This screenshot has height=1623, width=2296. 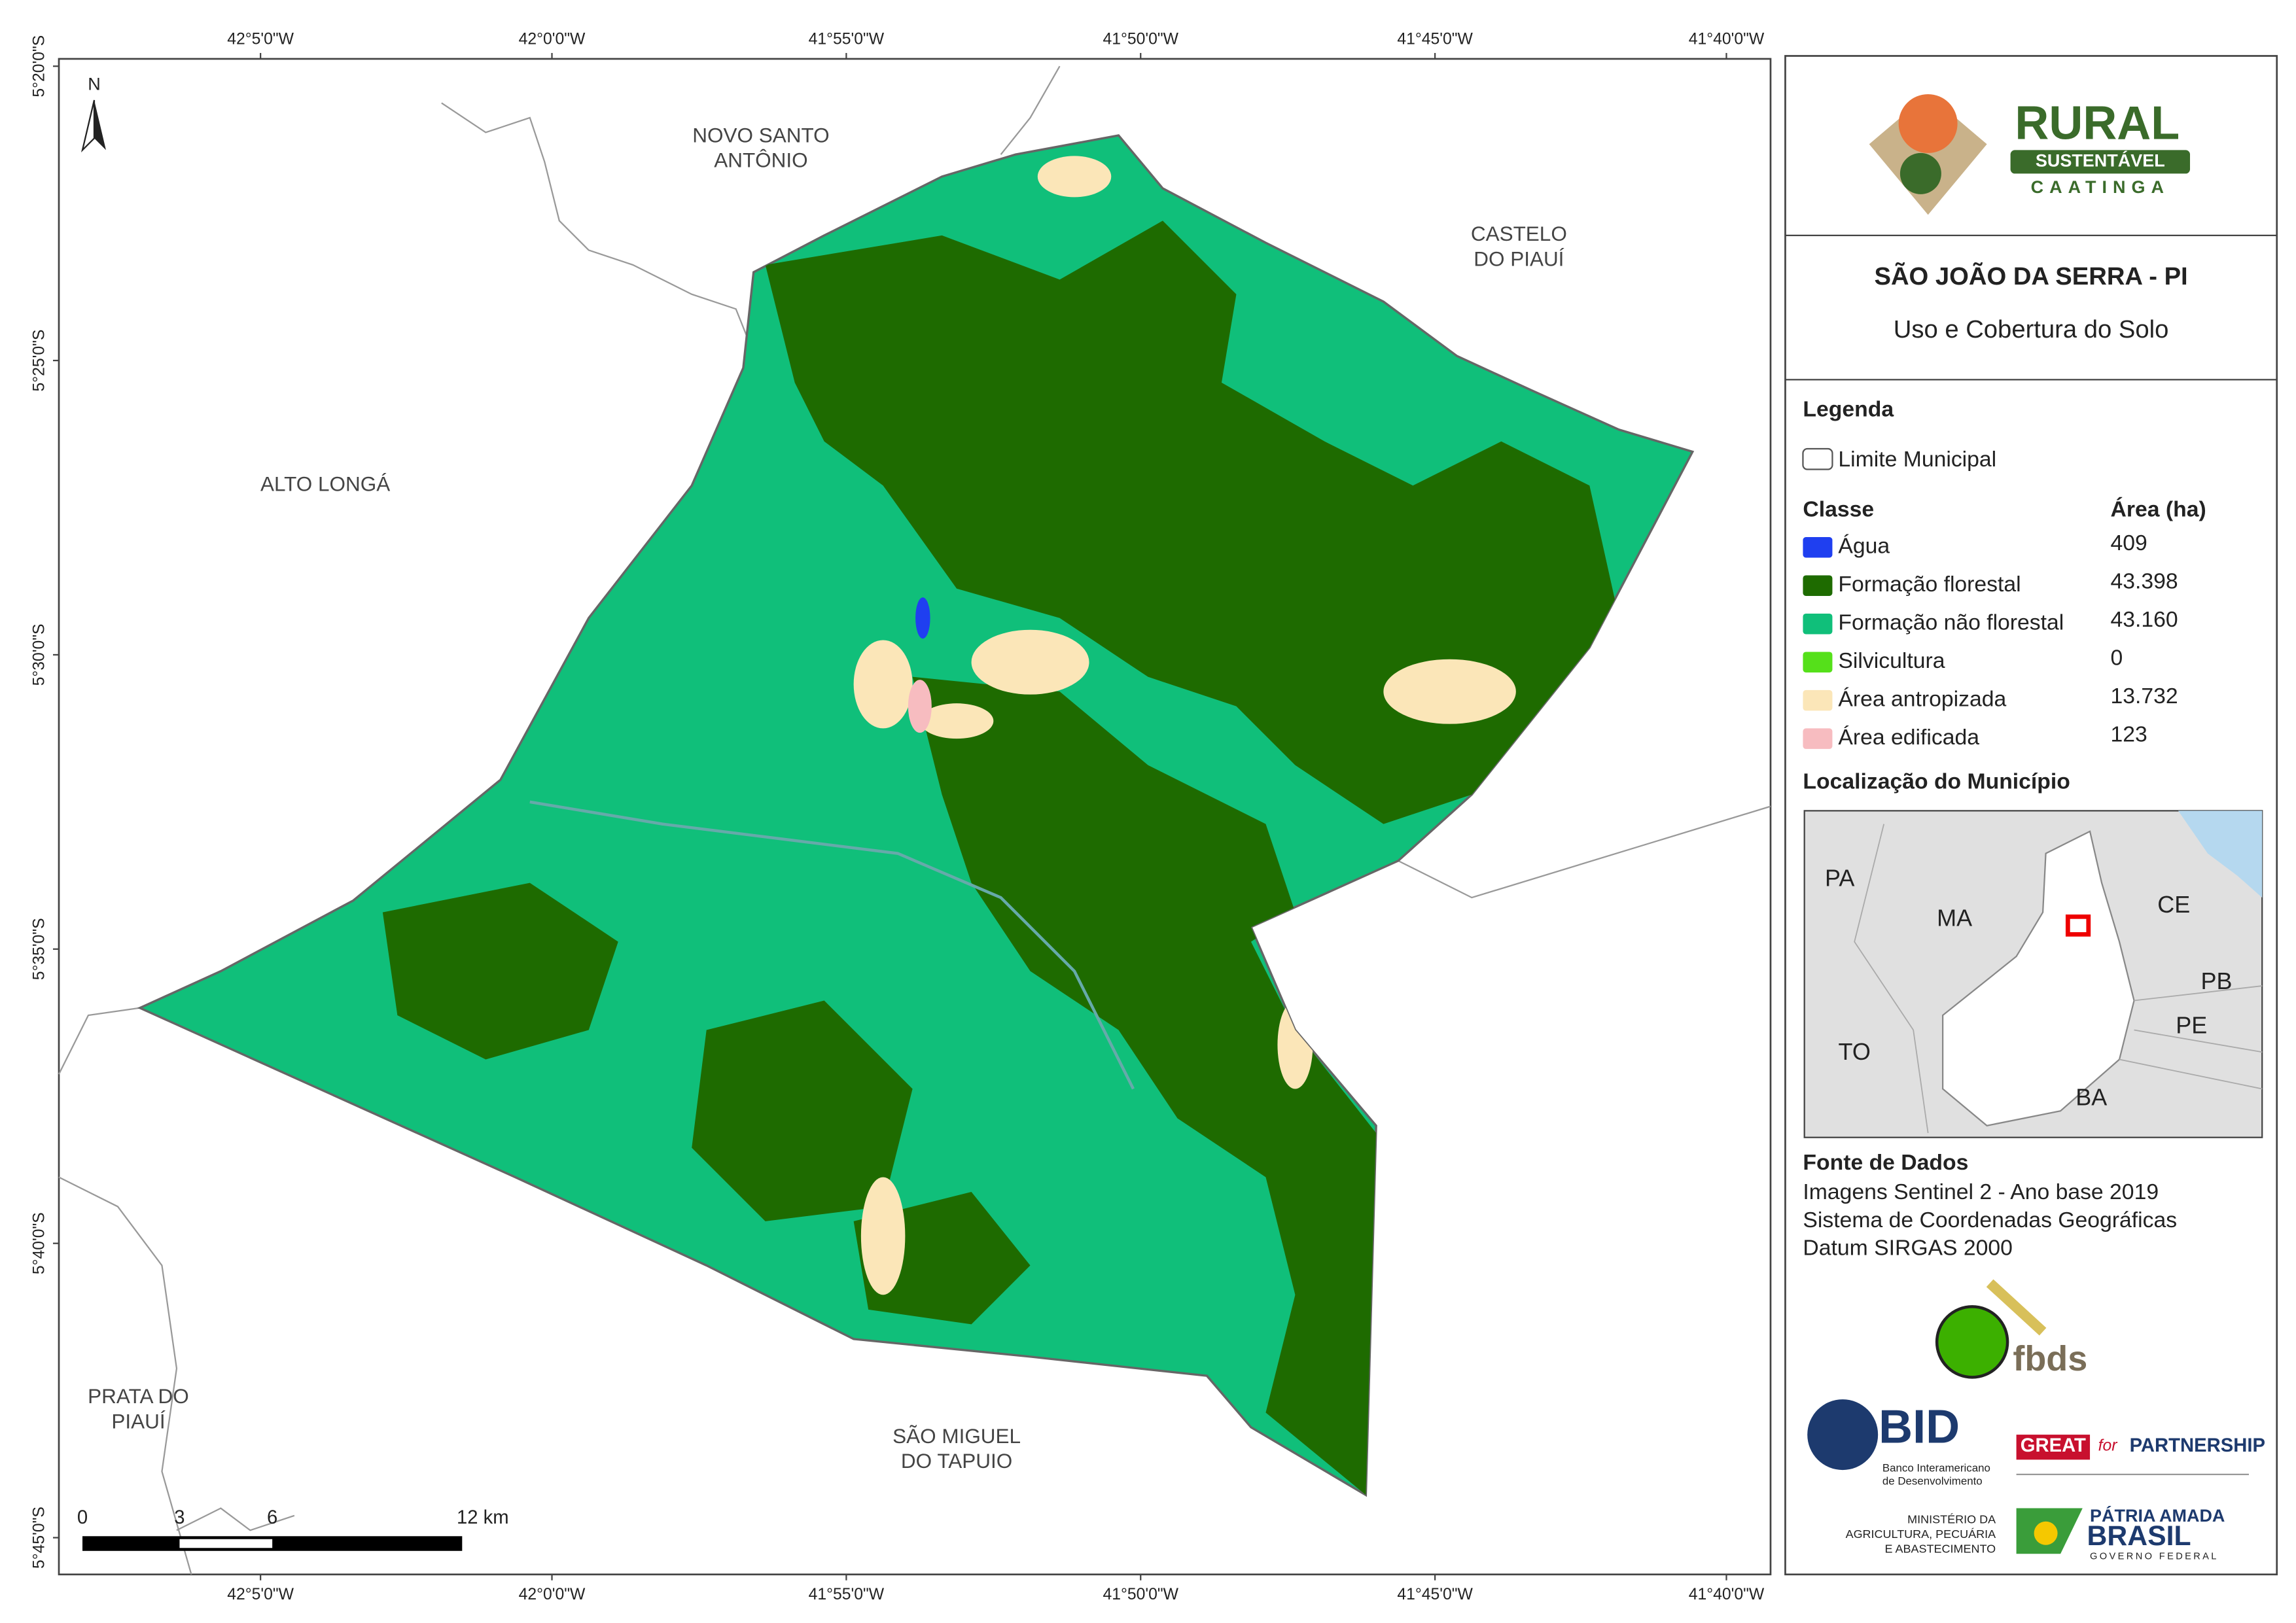 I want to click on logo-text: PARTNERSHIP, so click(x=2197, y=1445).